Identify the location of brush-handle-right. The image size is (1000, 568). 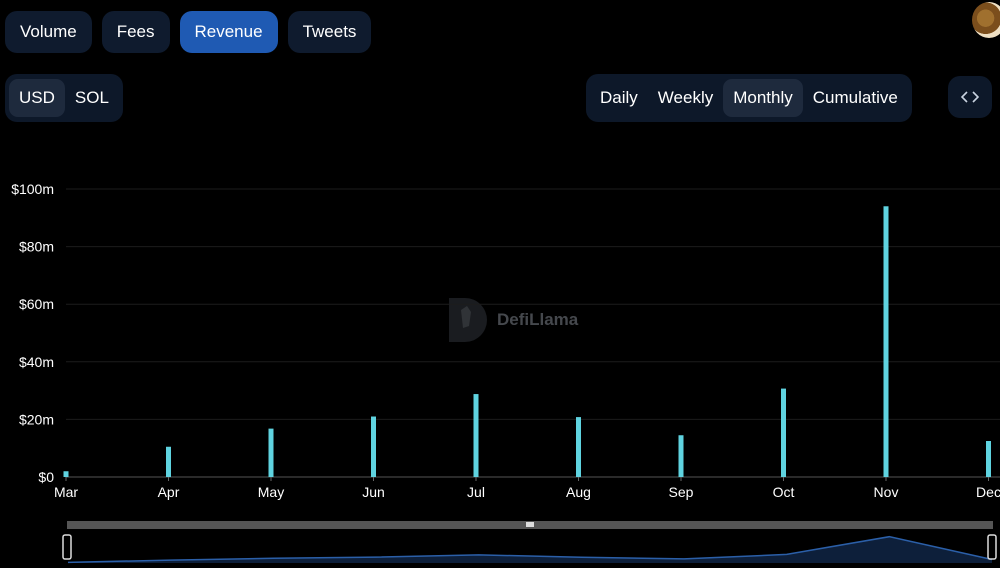
(992, 547).